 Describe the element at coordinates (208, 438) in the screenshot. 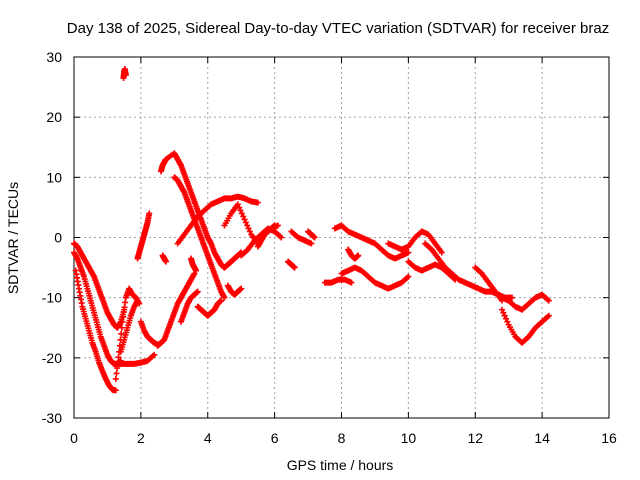

I see `x-tick-label-2: 4` at that location.